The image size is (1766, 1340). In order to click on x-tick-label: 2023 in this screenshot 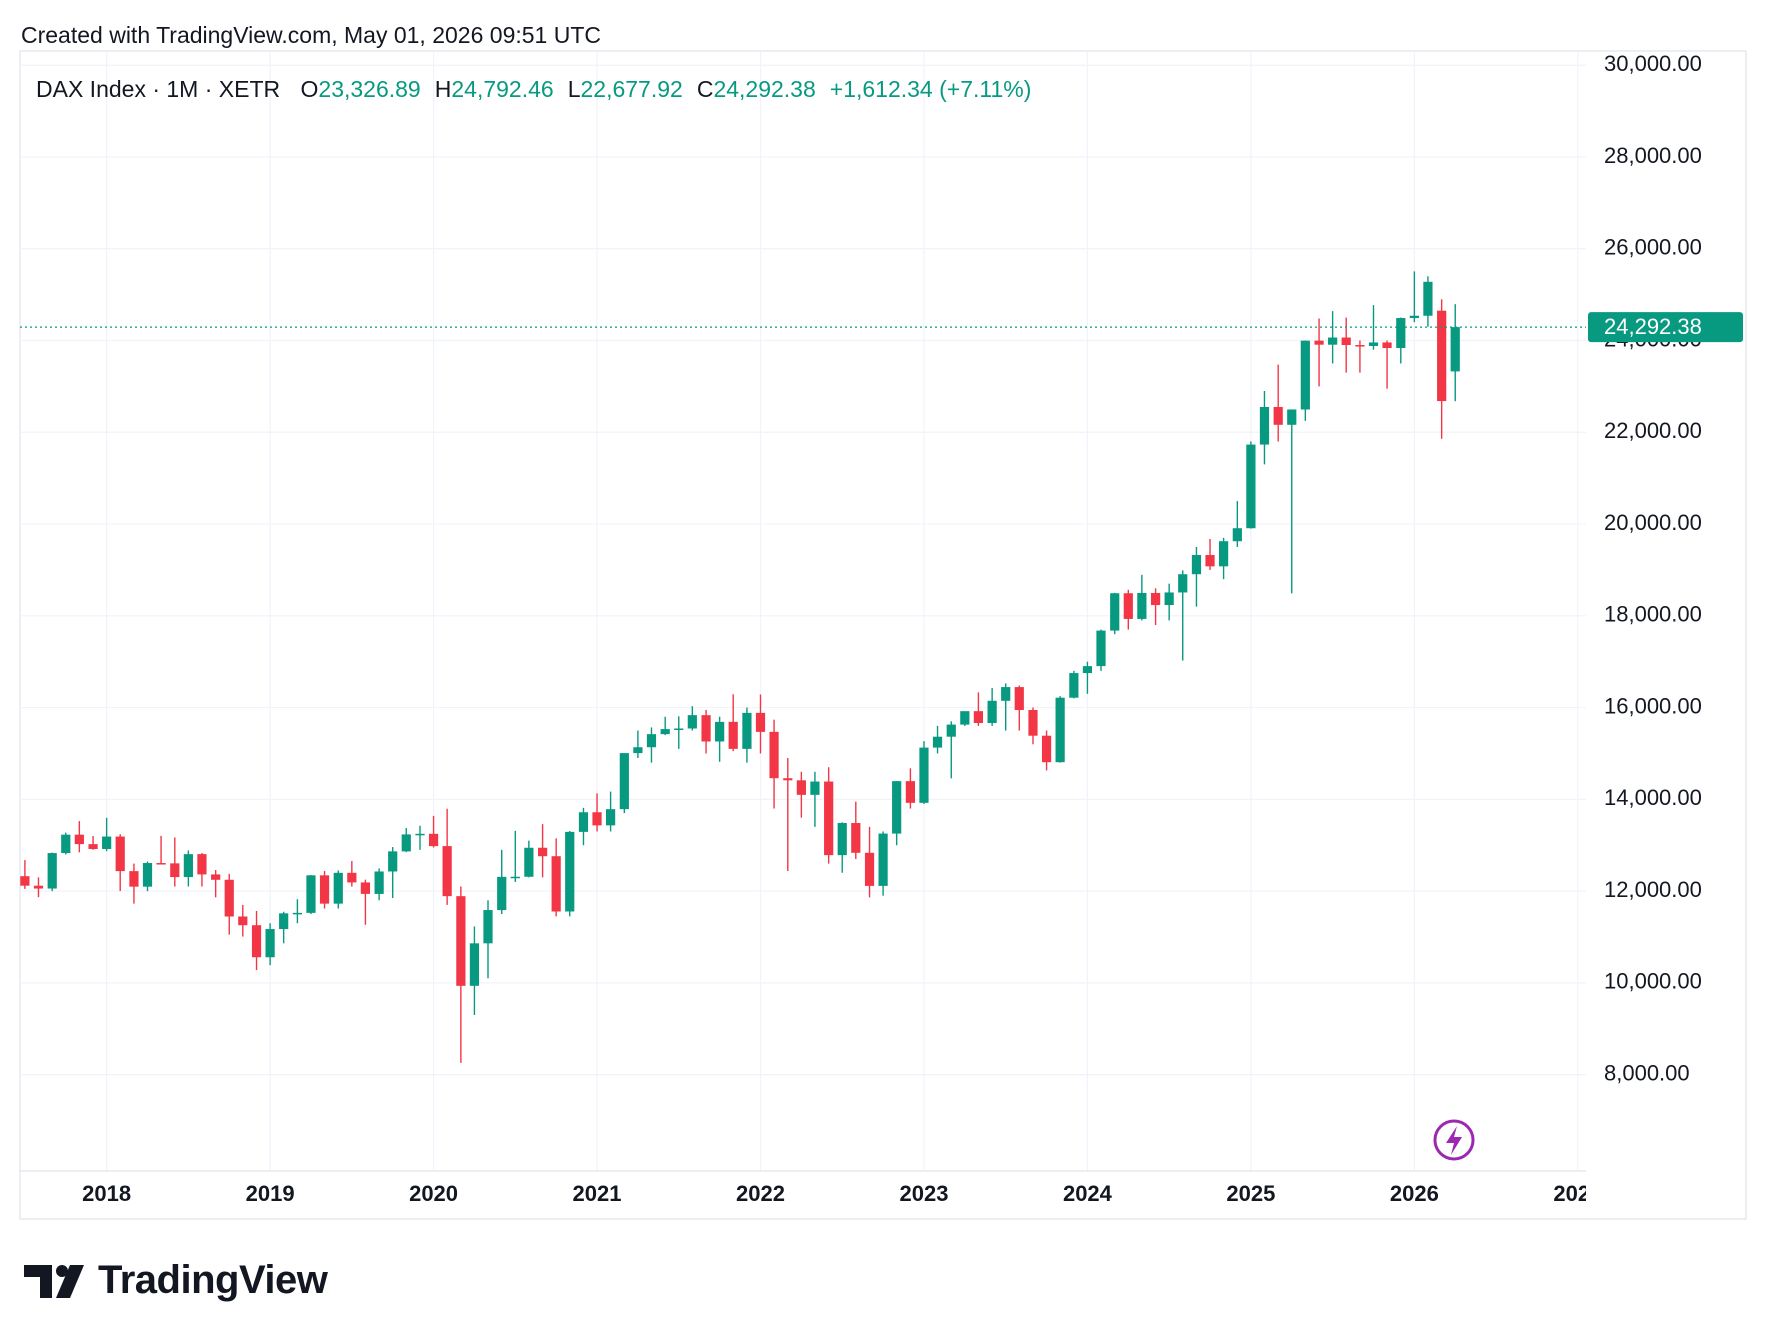, I will do `click(923, 1193)`.